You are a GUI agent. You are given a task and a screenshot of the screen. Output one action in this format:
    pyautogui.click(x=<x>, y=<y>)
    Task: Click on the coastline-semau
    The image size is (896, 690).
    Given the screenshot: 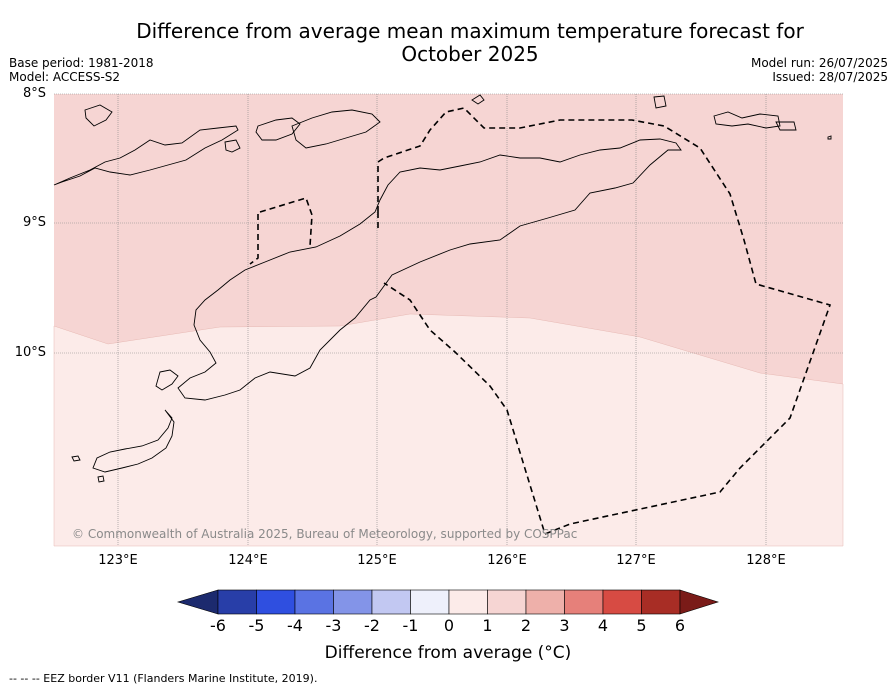 What is the action you would take?
    pyautogui.click(x=167, y=380)
    